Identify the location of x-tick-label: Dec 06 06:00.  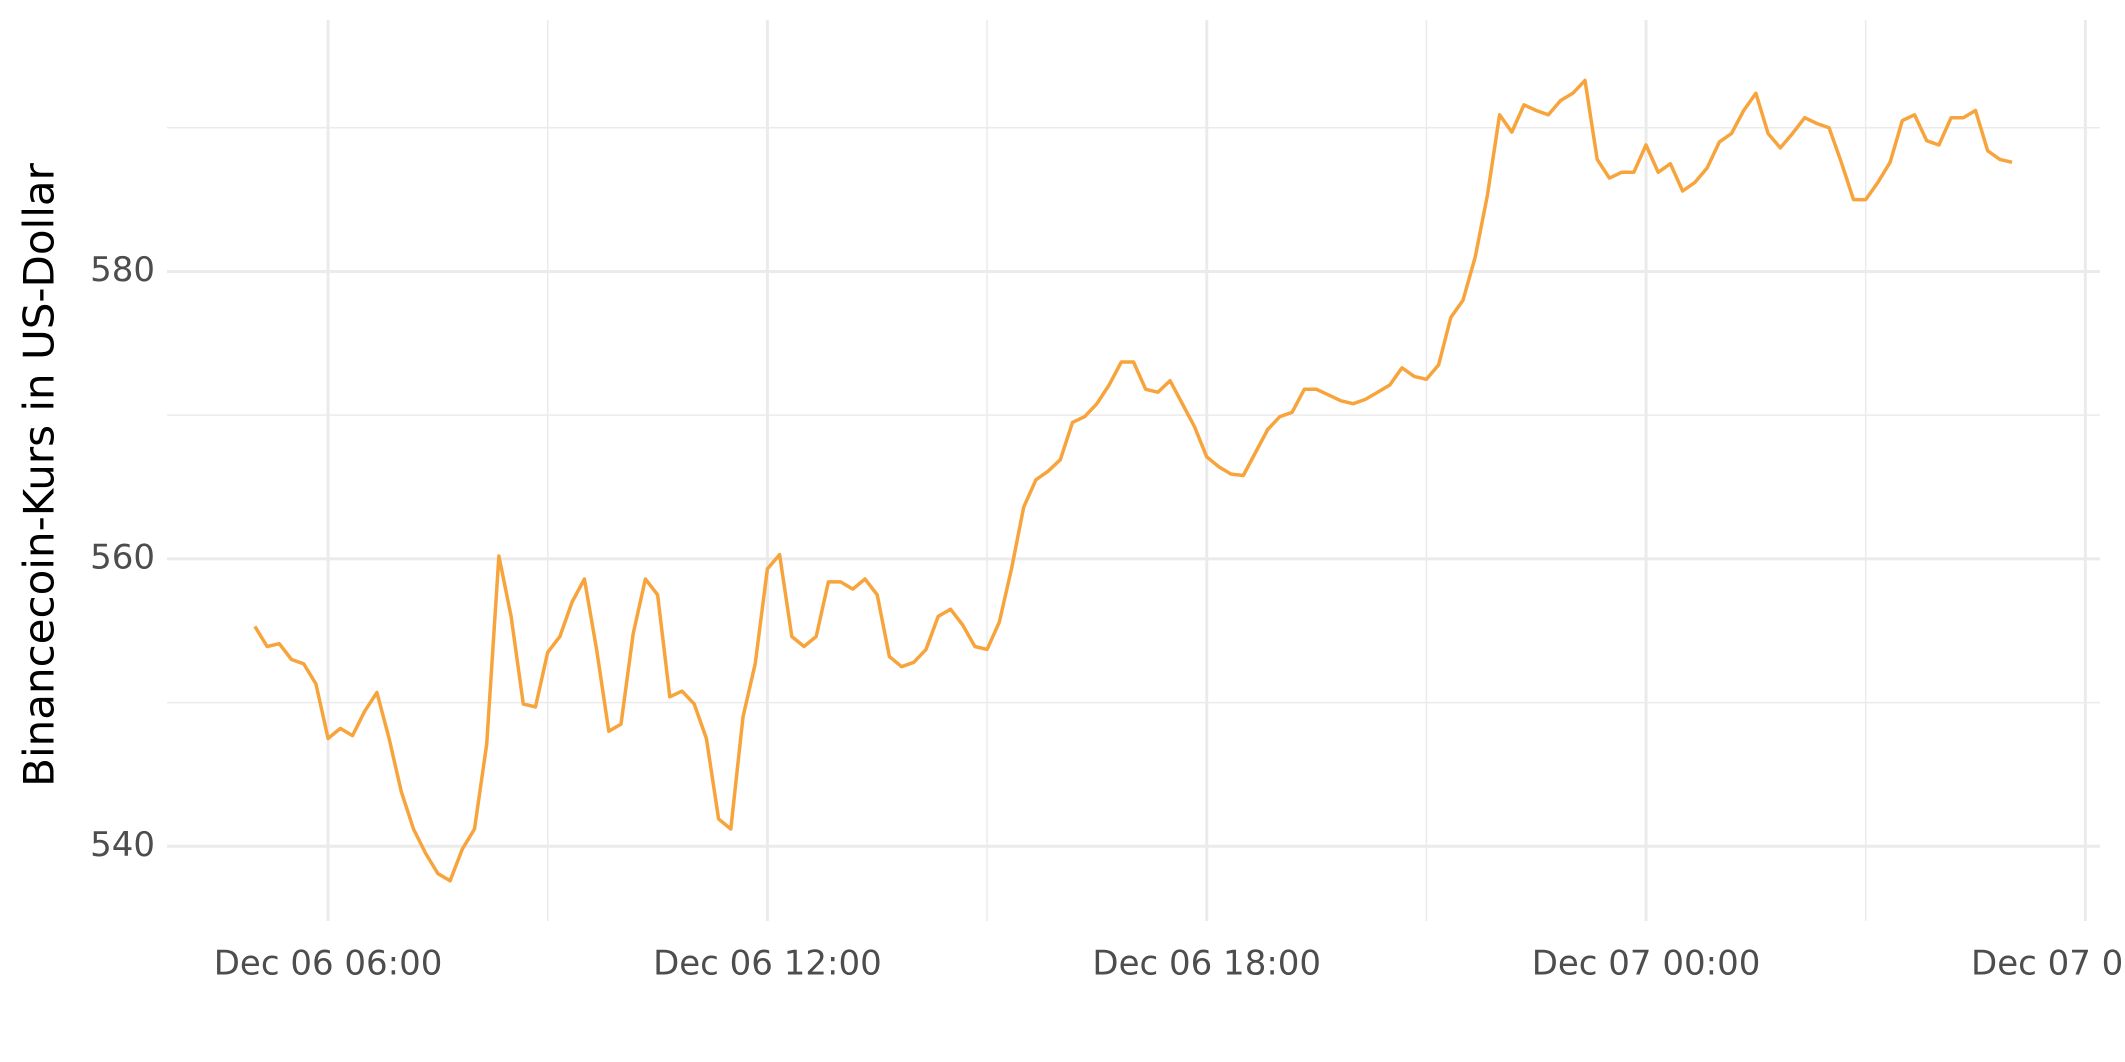
(328, 964).